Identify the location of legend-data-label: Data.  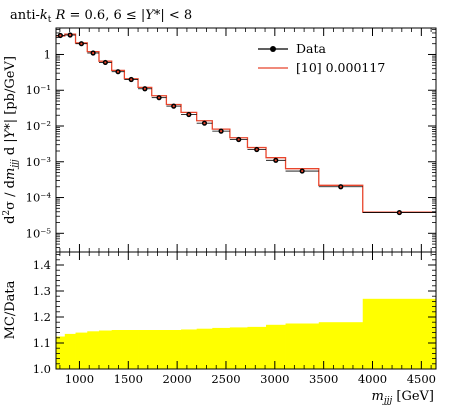
(311, 48).